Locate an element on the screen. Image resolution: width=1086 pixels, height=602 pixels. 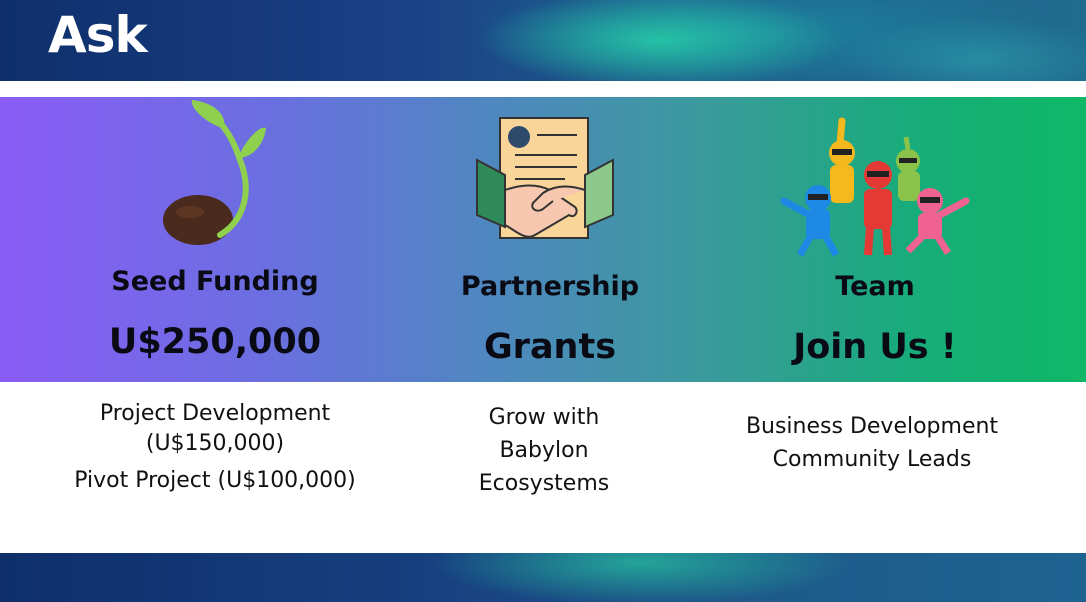
detail-line: Business Development is located at coordinates (872, 426).